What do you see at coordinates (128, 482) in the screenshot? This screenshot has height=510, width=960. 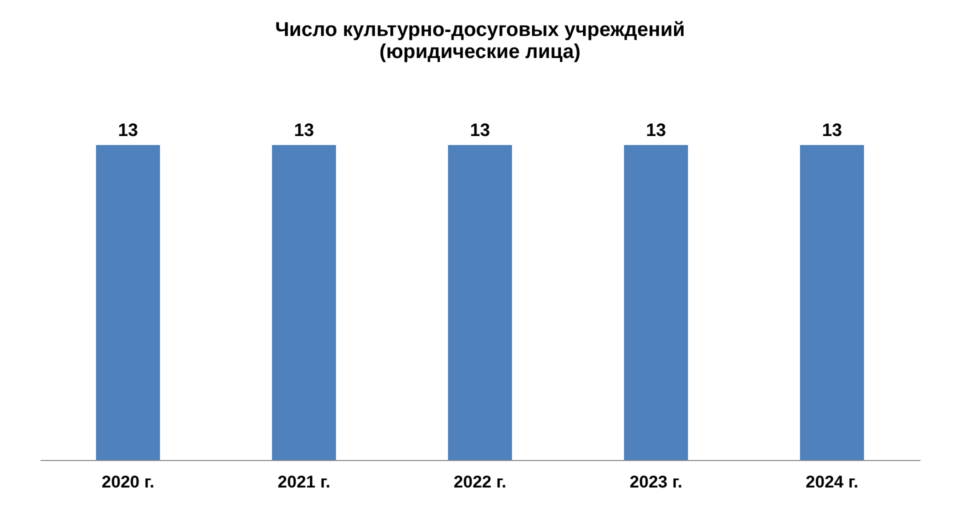 I see `x-tick-label: 2020 г.` at bounding box center [128, 482].